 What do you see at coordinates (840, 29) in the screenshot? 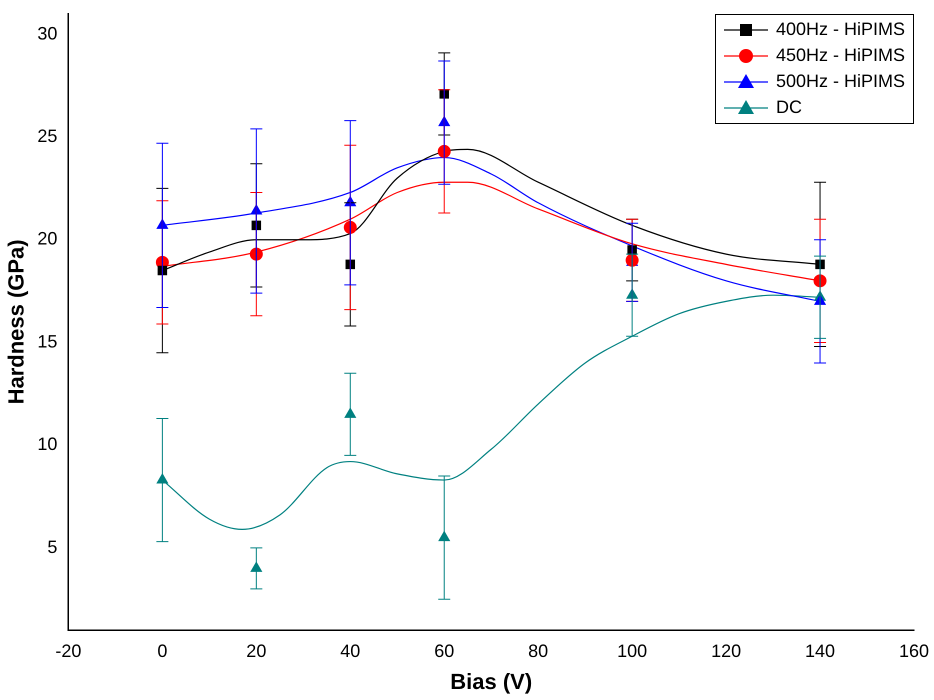
I see `legend-label: 400Hz - HiPIMS` at bounding box center [840, 29].